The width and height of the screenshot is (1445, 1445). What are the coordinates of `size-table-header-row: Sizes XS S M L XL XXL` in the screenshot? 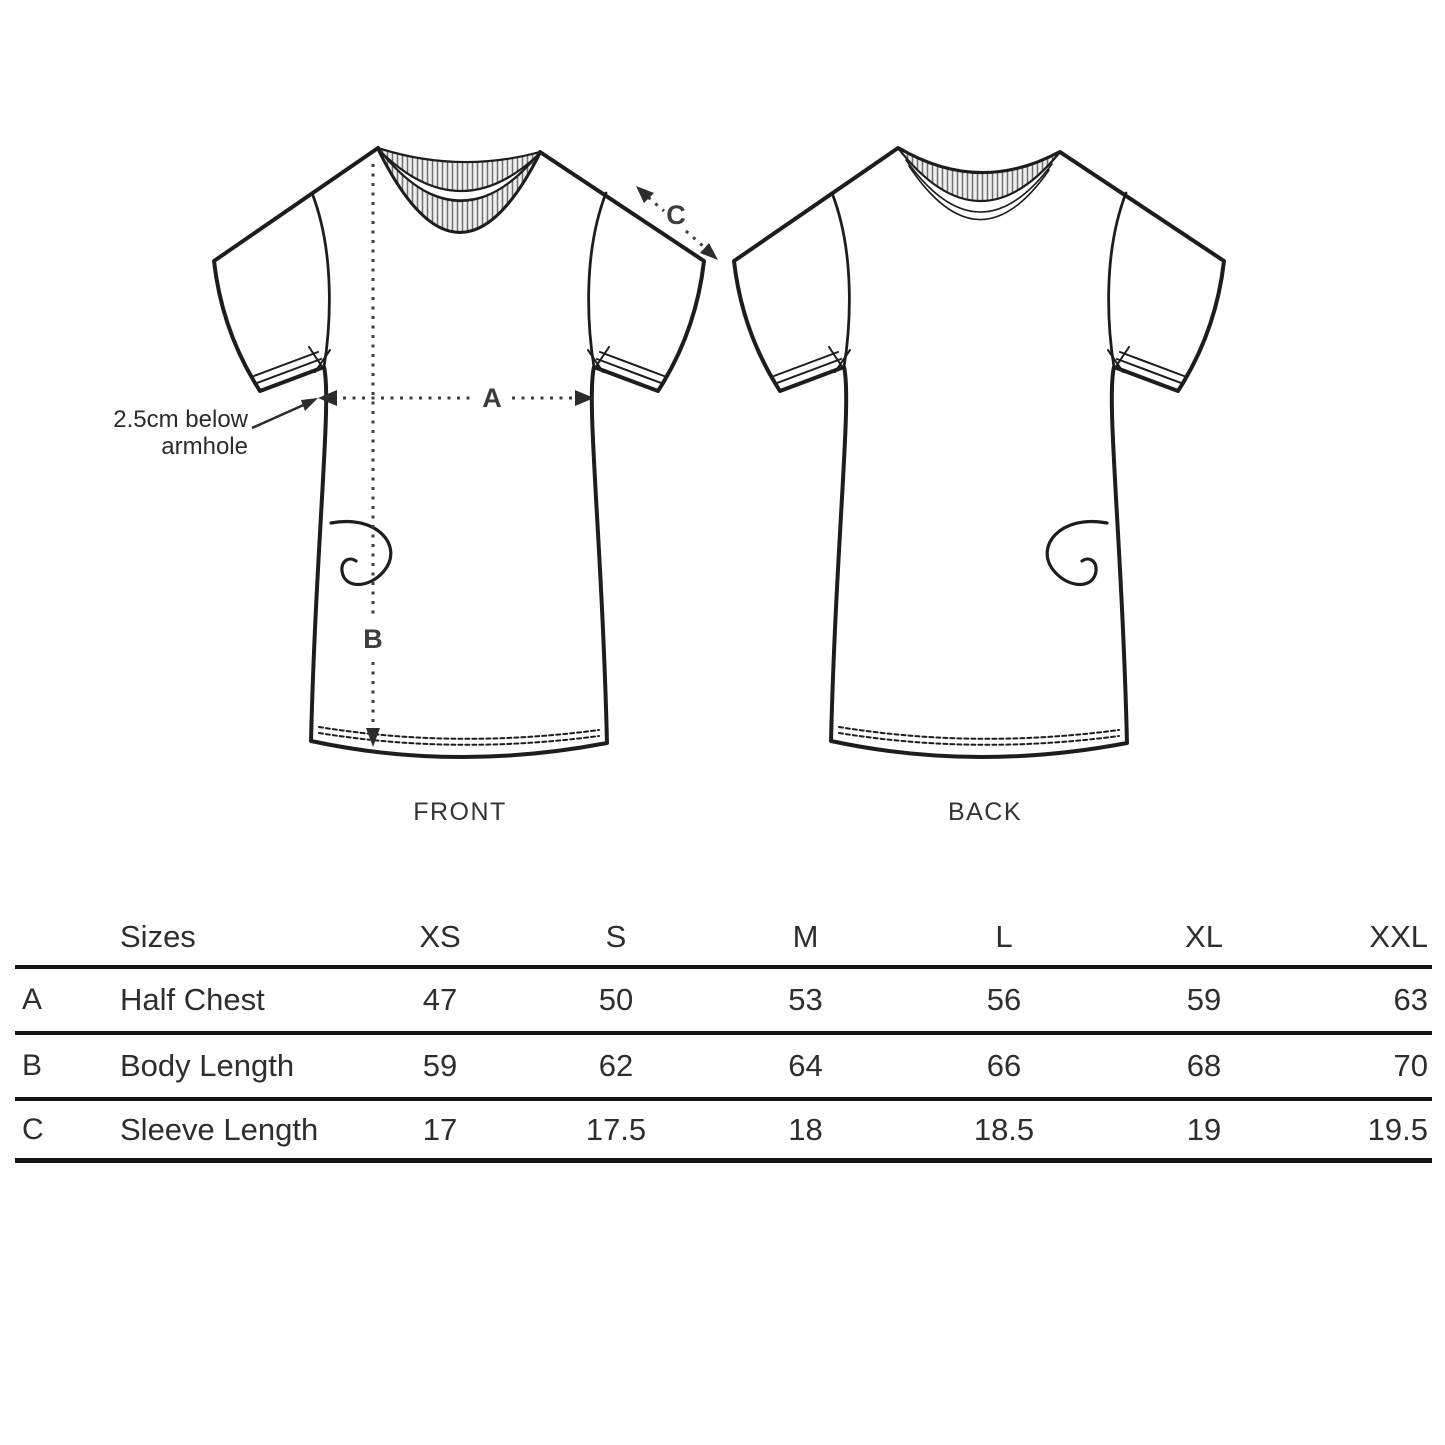 It's located at (723, 937).